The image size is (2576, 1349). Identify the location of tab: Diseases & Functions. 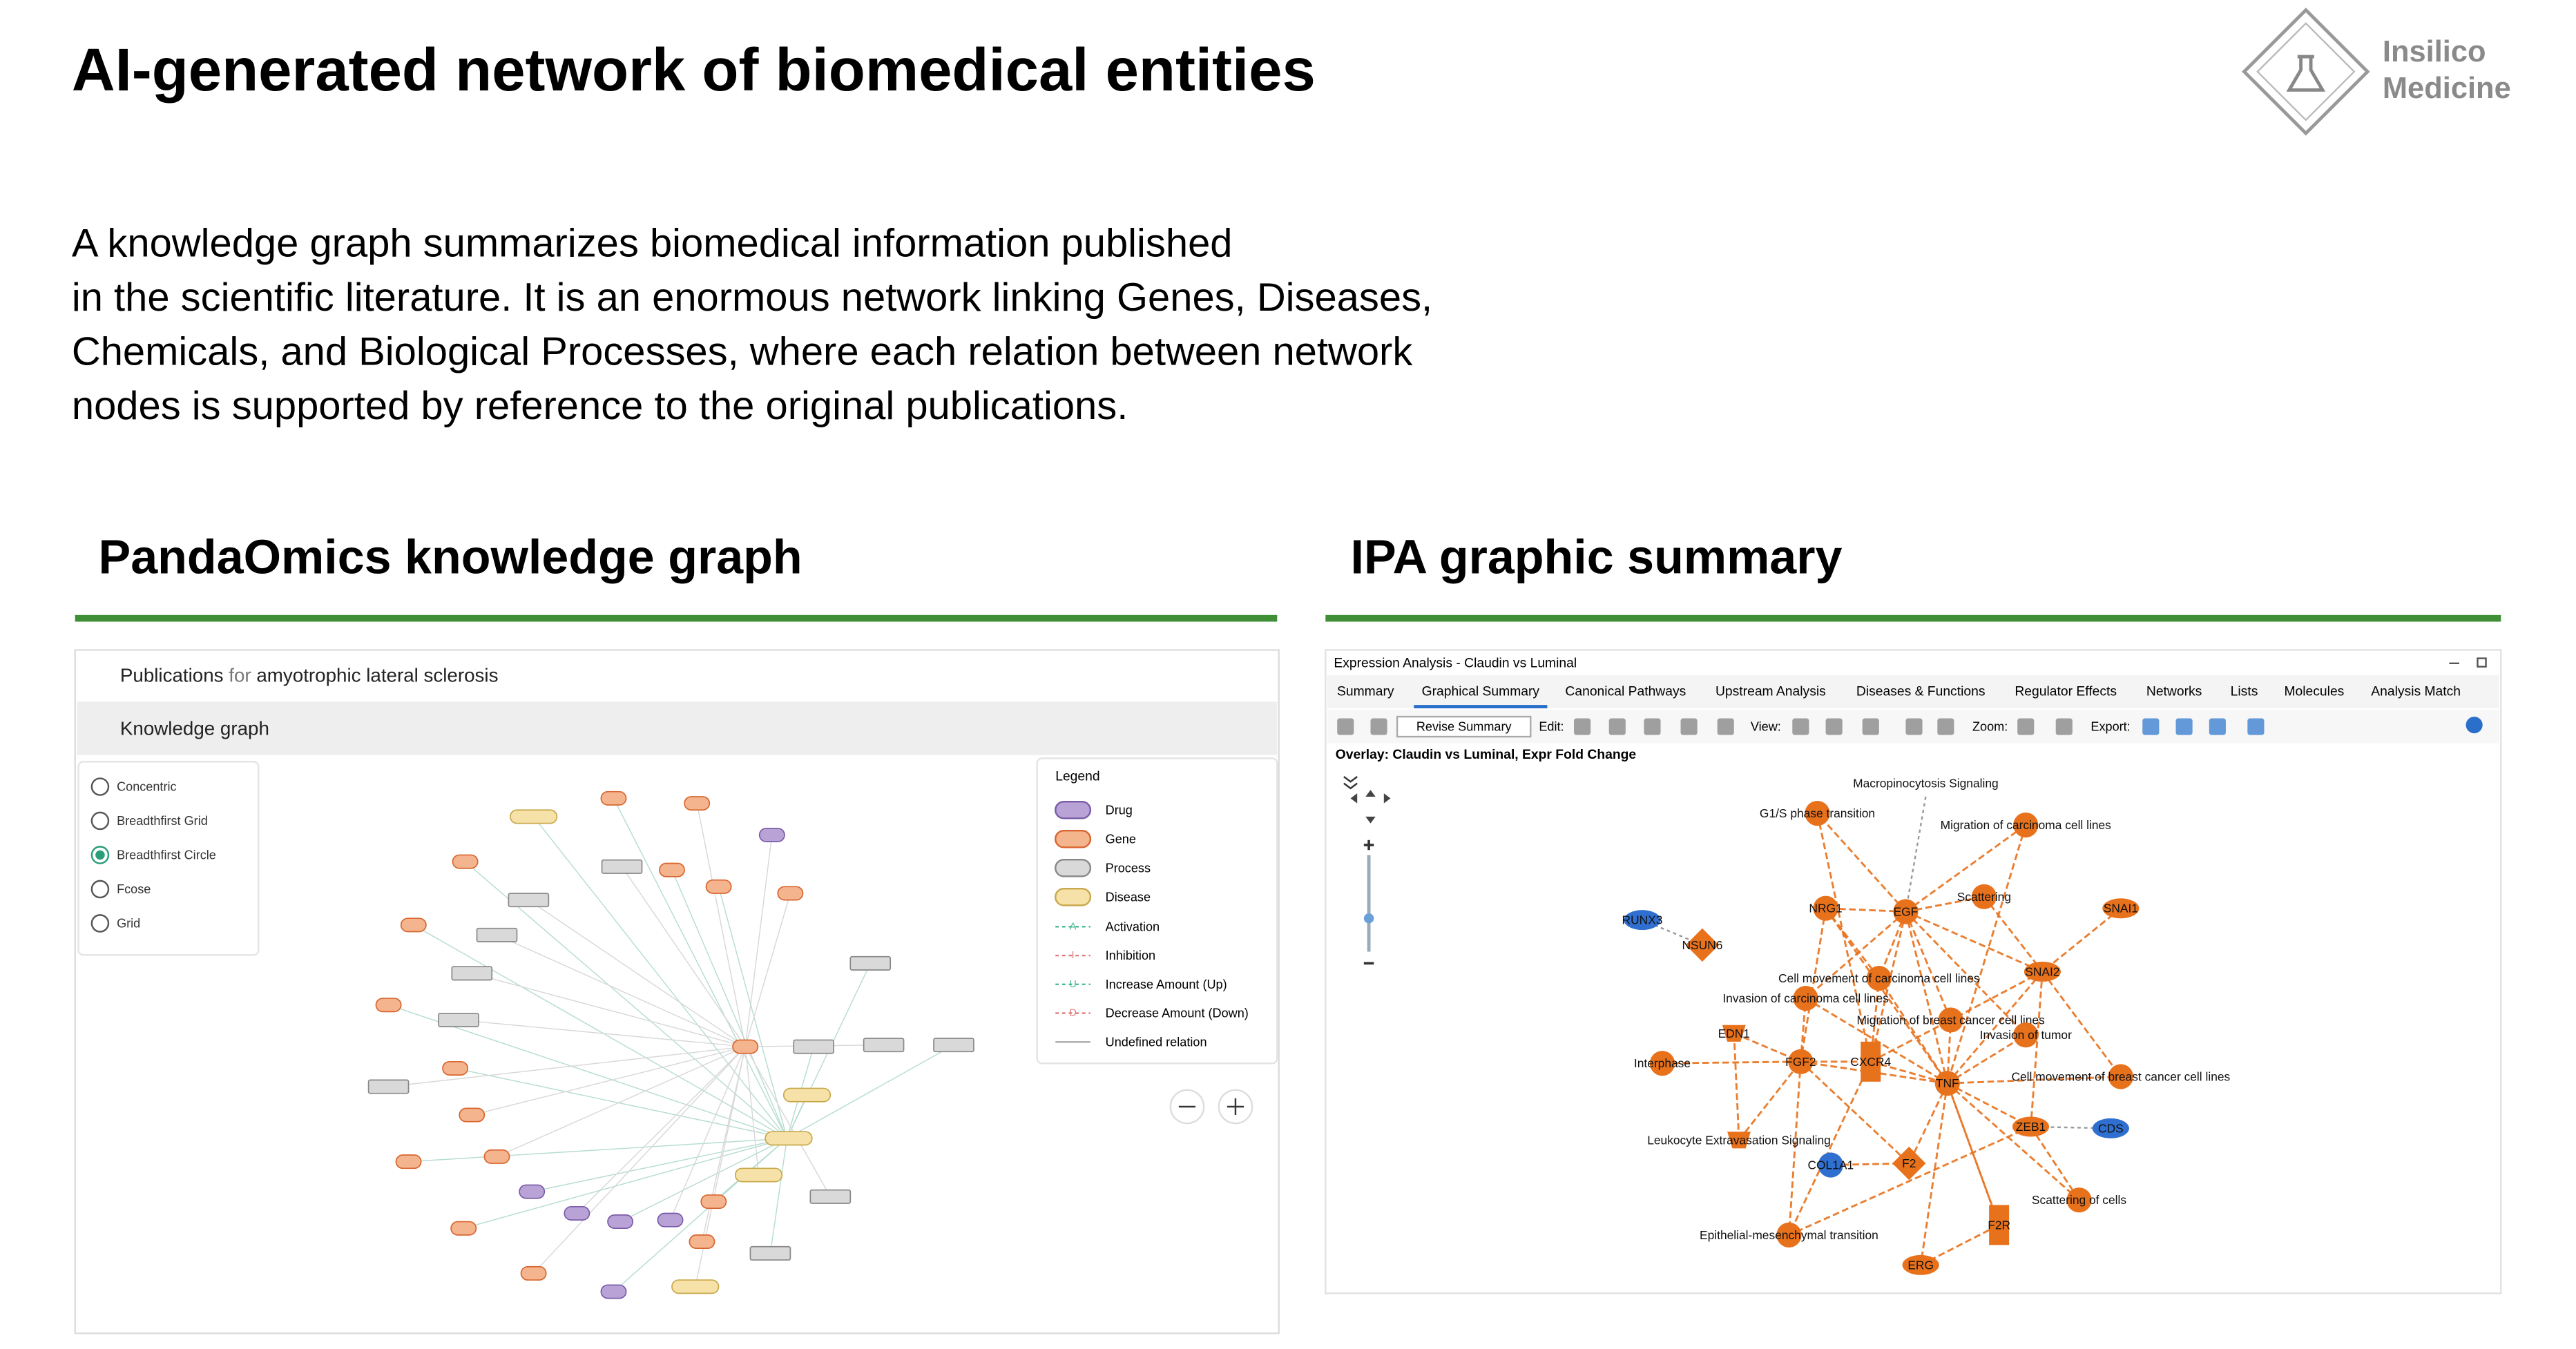
(1921, 691).